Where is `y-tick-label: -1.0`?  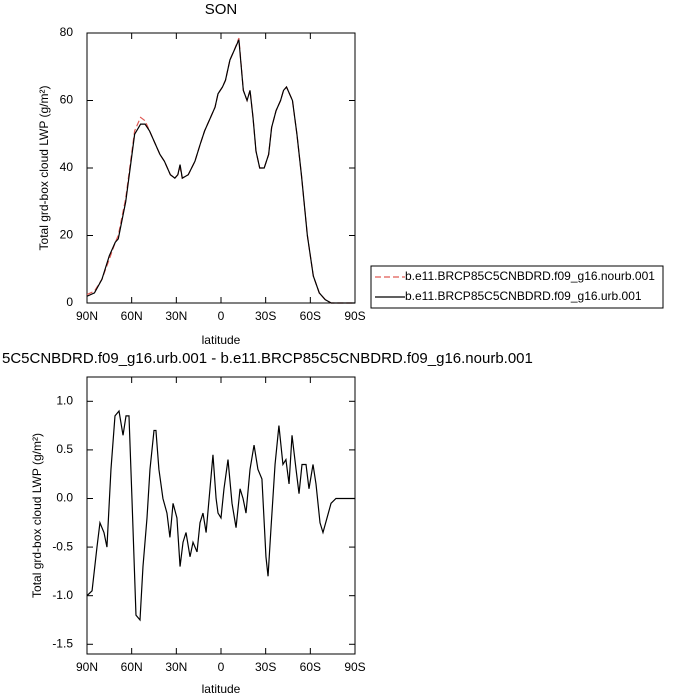 y-tick-label: -1.0 is located at coordinates (62, 595).